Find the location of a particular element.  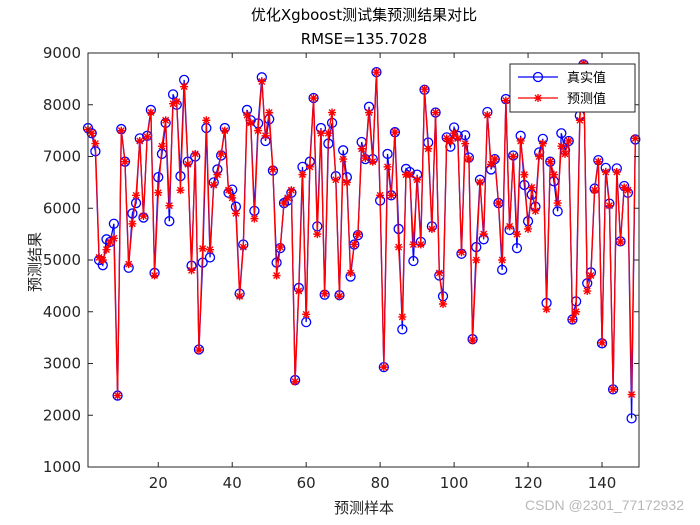

legend-box is located at coordinates (572, 88).